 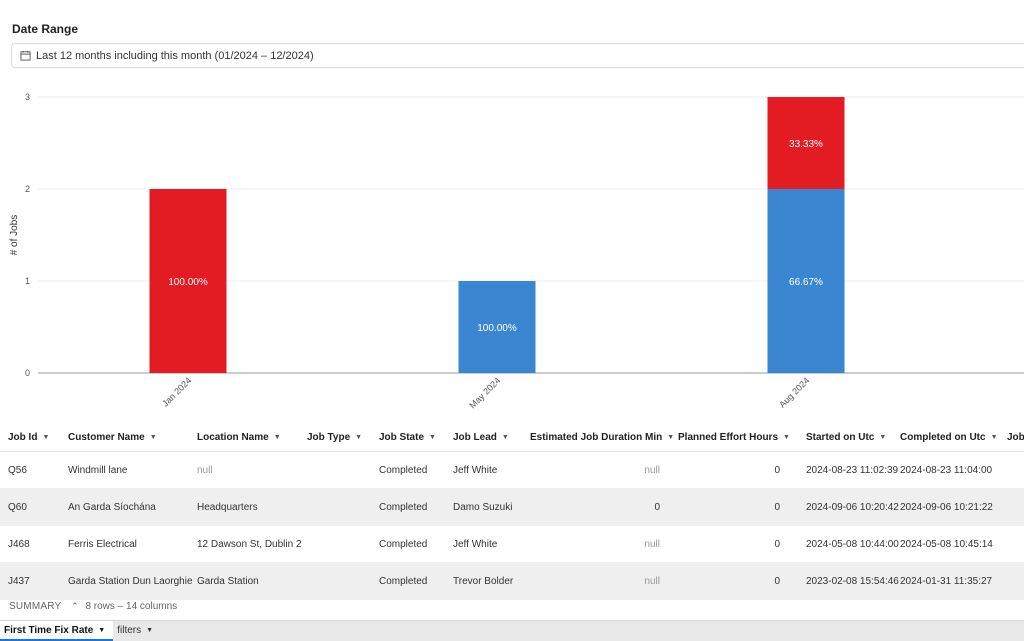 What do you see at coordinates (233, 437) in the screenshot?
I see `column-header-label: Location Name` at bounding box center [233, 437].